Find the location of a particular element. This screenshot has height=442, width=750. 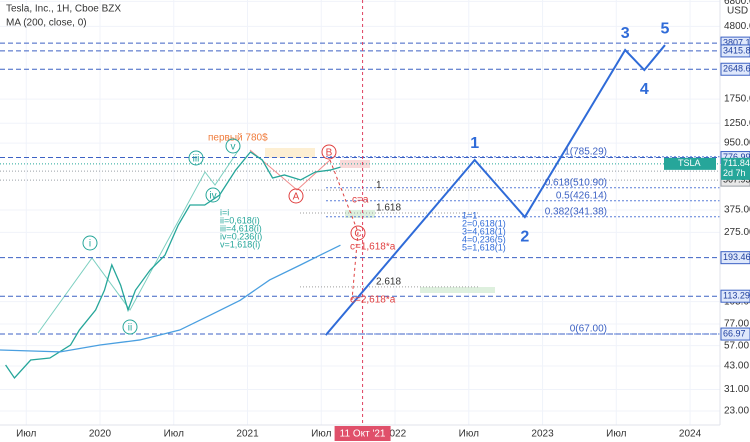

crosshair-tag is located at coordinates (362, 433).